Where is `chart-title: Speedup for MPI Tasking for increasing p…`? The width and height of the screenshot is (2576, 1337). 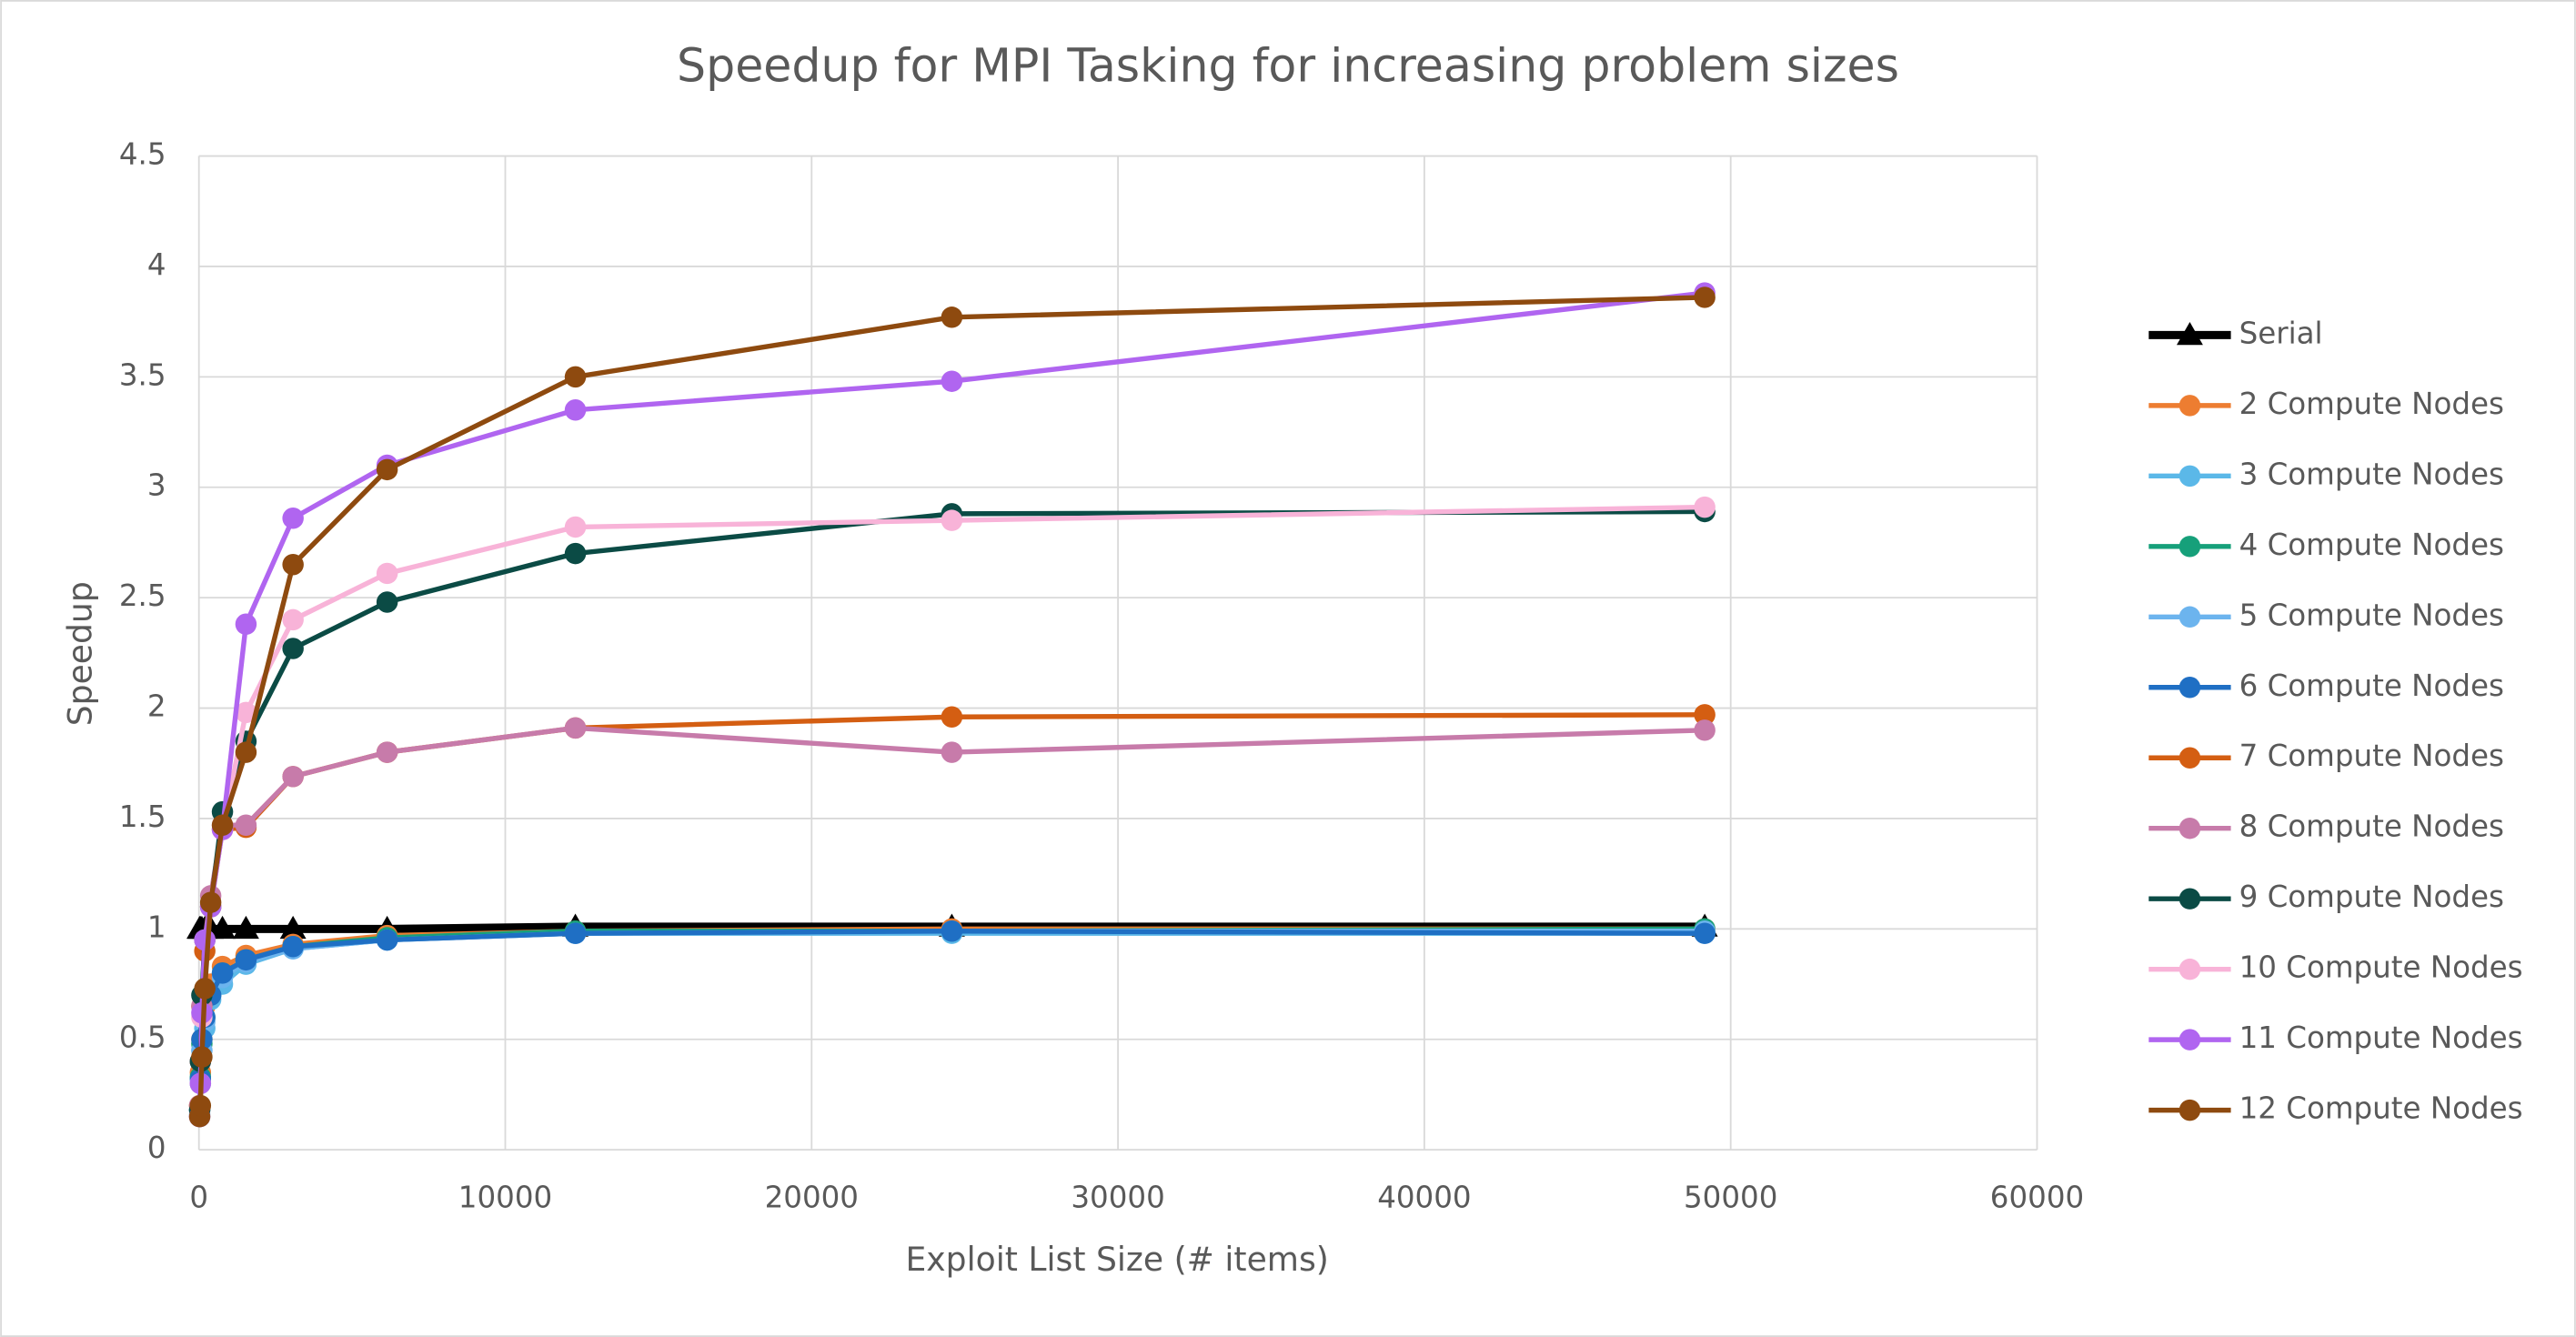
chart-title: Speedup for MPI Tasking for increasing p… is located at coordinates (1288, 65).